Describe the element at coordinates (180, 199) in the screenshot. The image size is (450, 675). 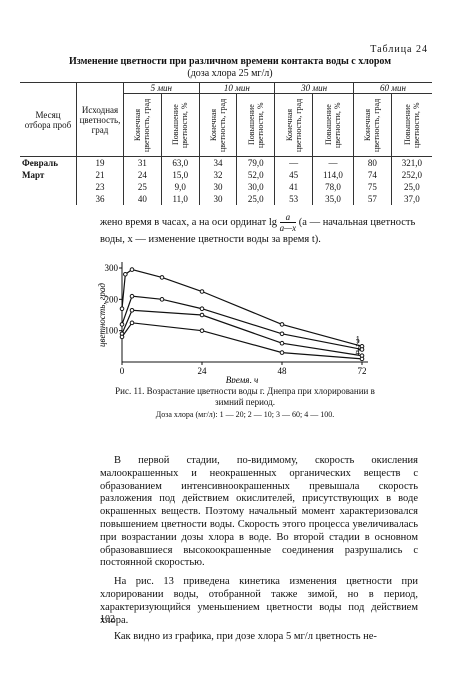
I see `cell: 11,0` at that location.